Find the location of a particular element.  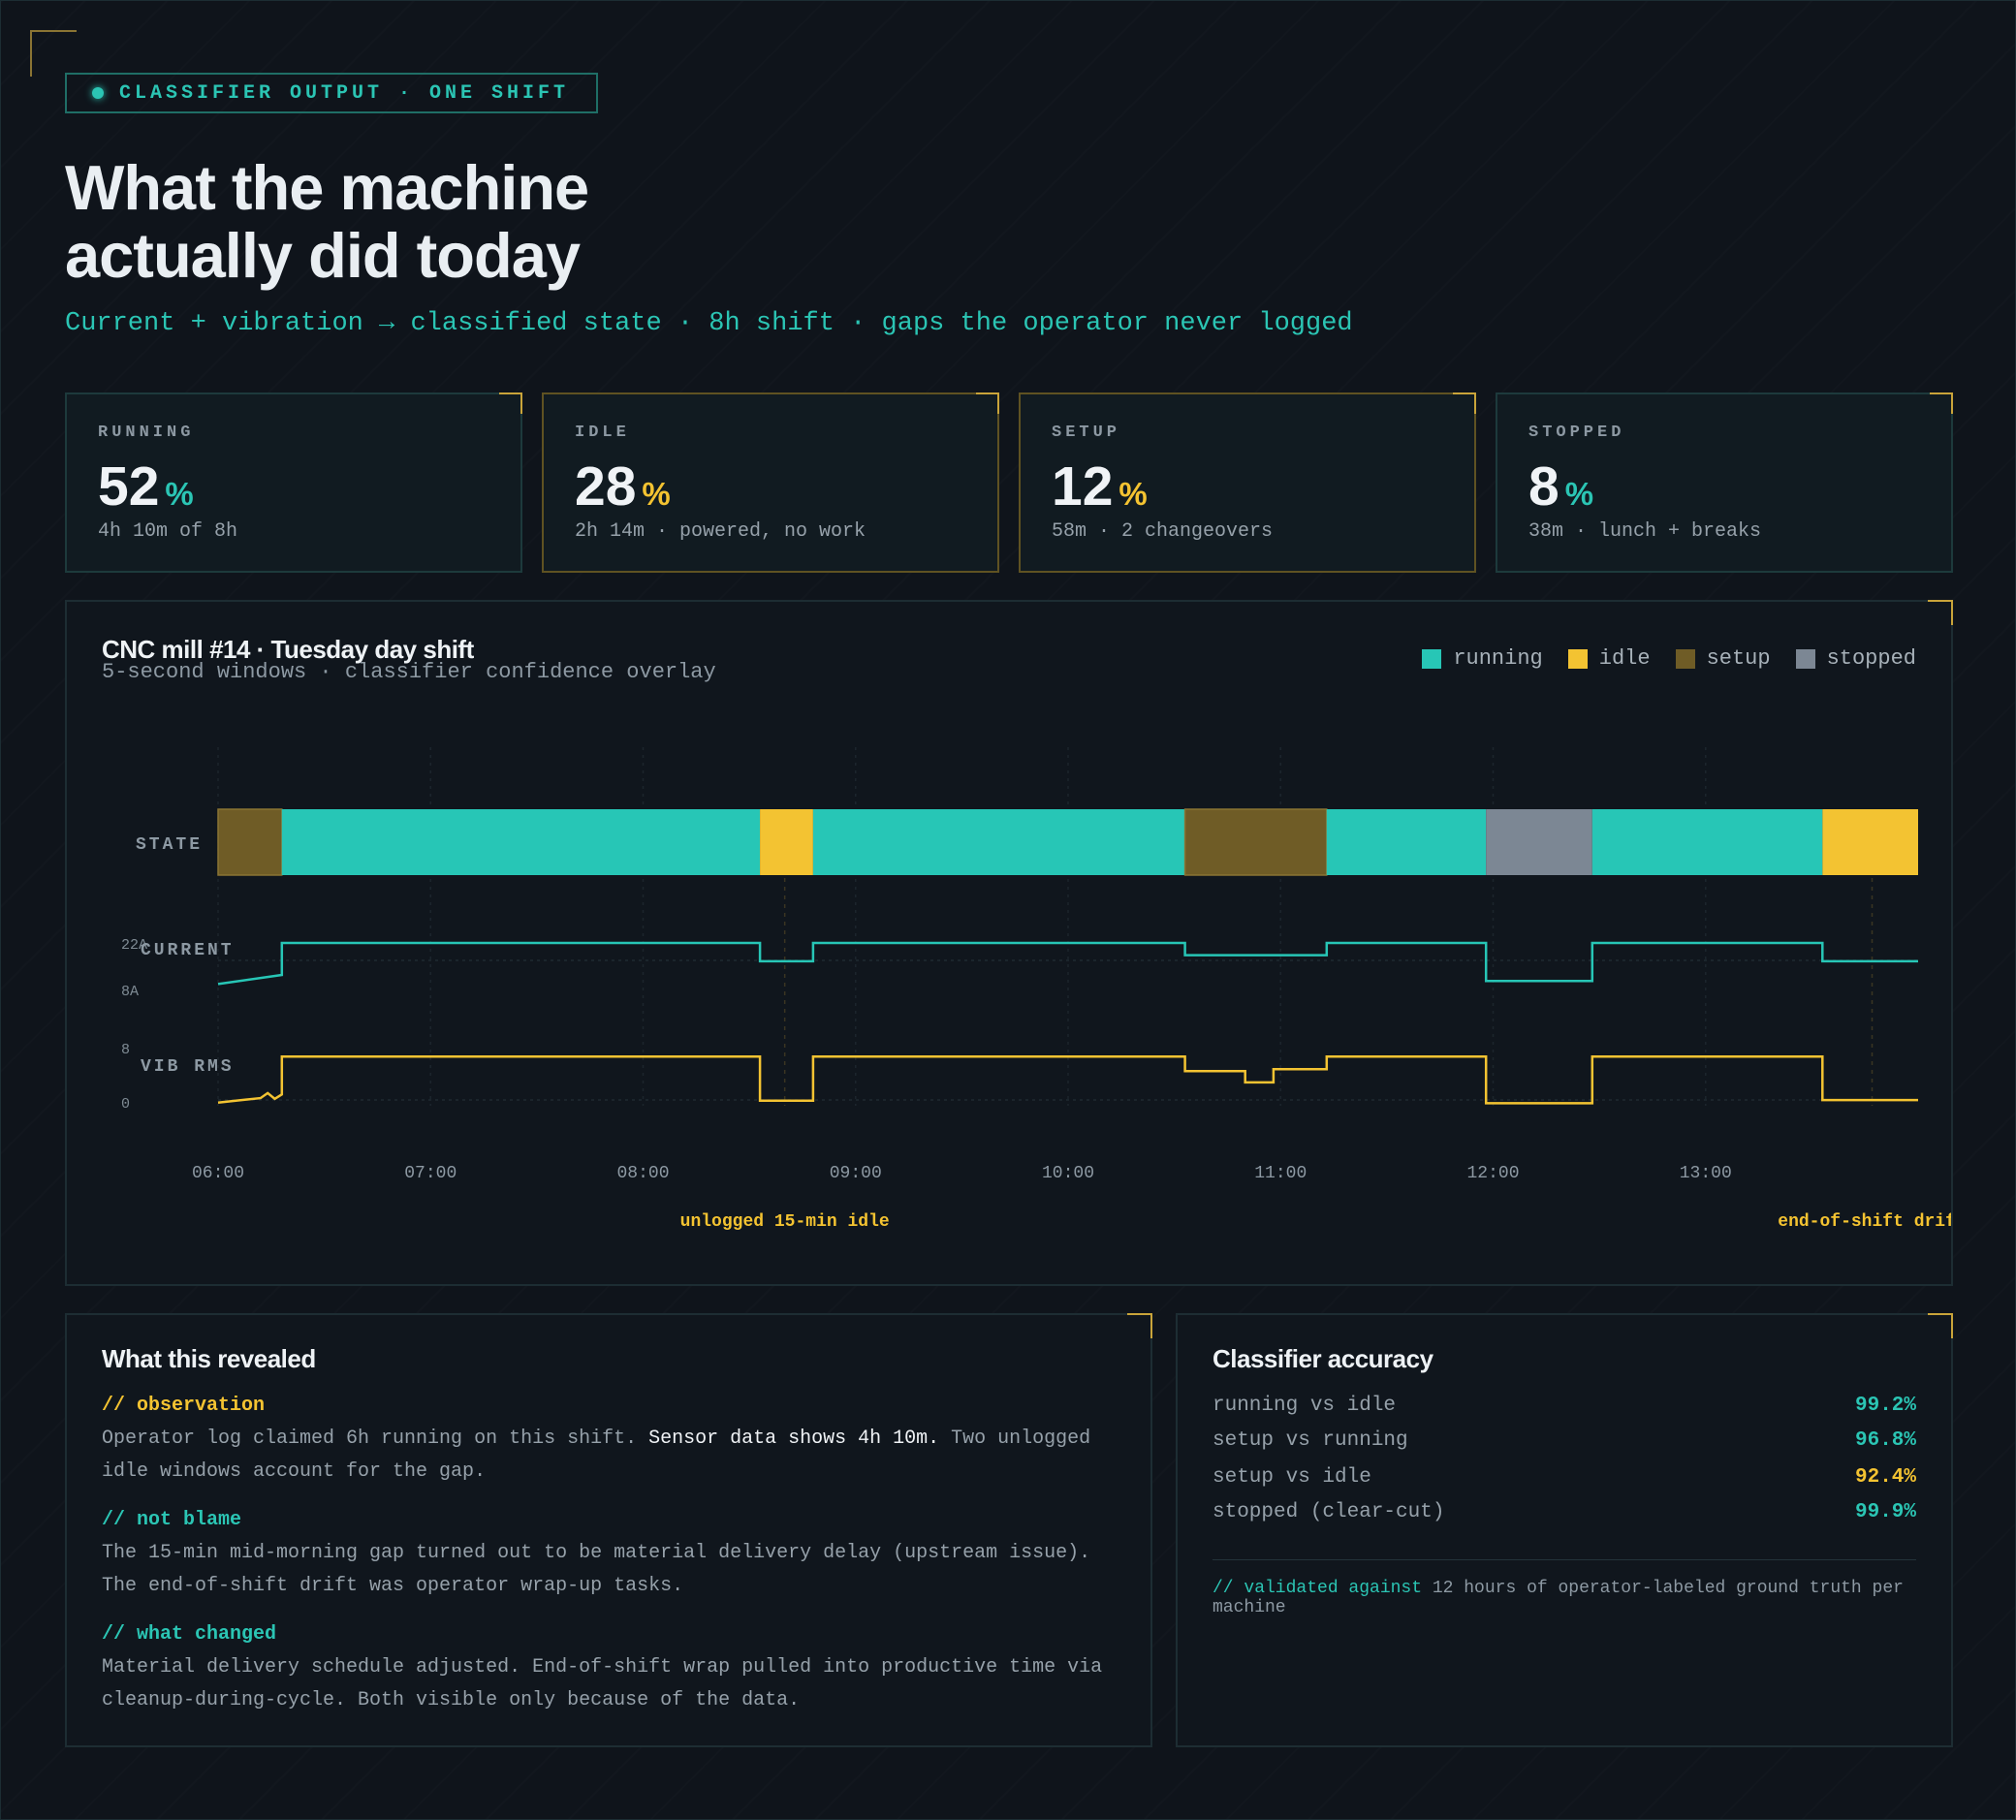

x-tick-label: 10:00 is located at coordinates (1068, 1173).